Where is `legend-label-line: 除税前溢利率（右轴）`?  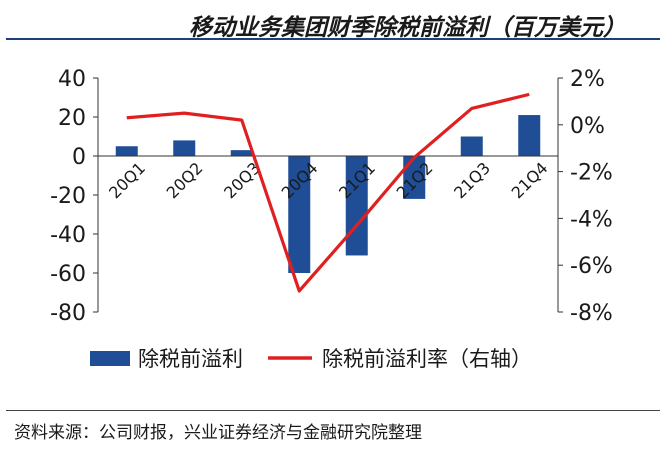 legend-label-line: 除税前溢利率（右轴） is located at coordinates (427, 359).